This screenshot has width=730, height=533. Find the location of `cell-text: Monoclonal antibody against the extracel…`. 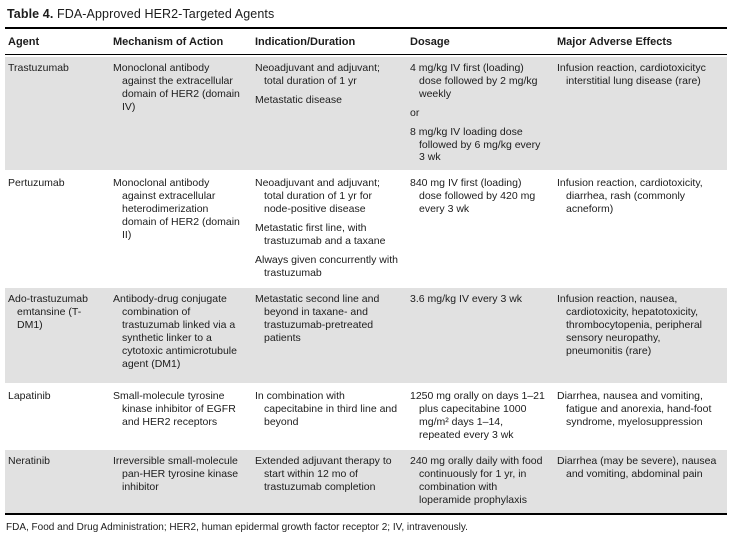

cell-text: Monoclonal antibody against the extracel… is located at coordinates (176, 87).